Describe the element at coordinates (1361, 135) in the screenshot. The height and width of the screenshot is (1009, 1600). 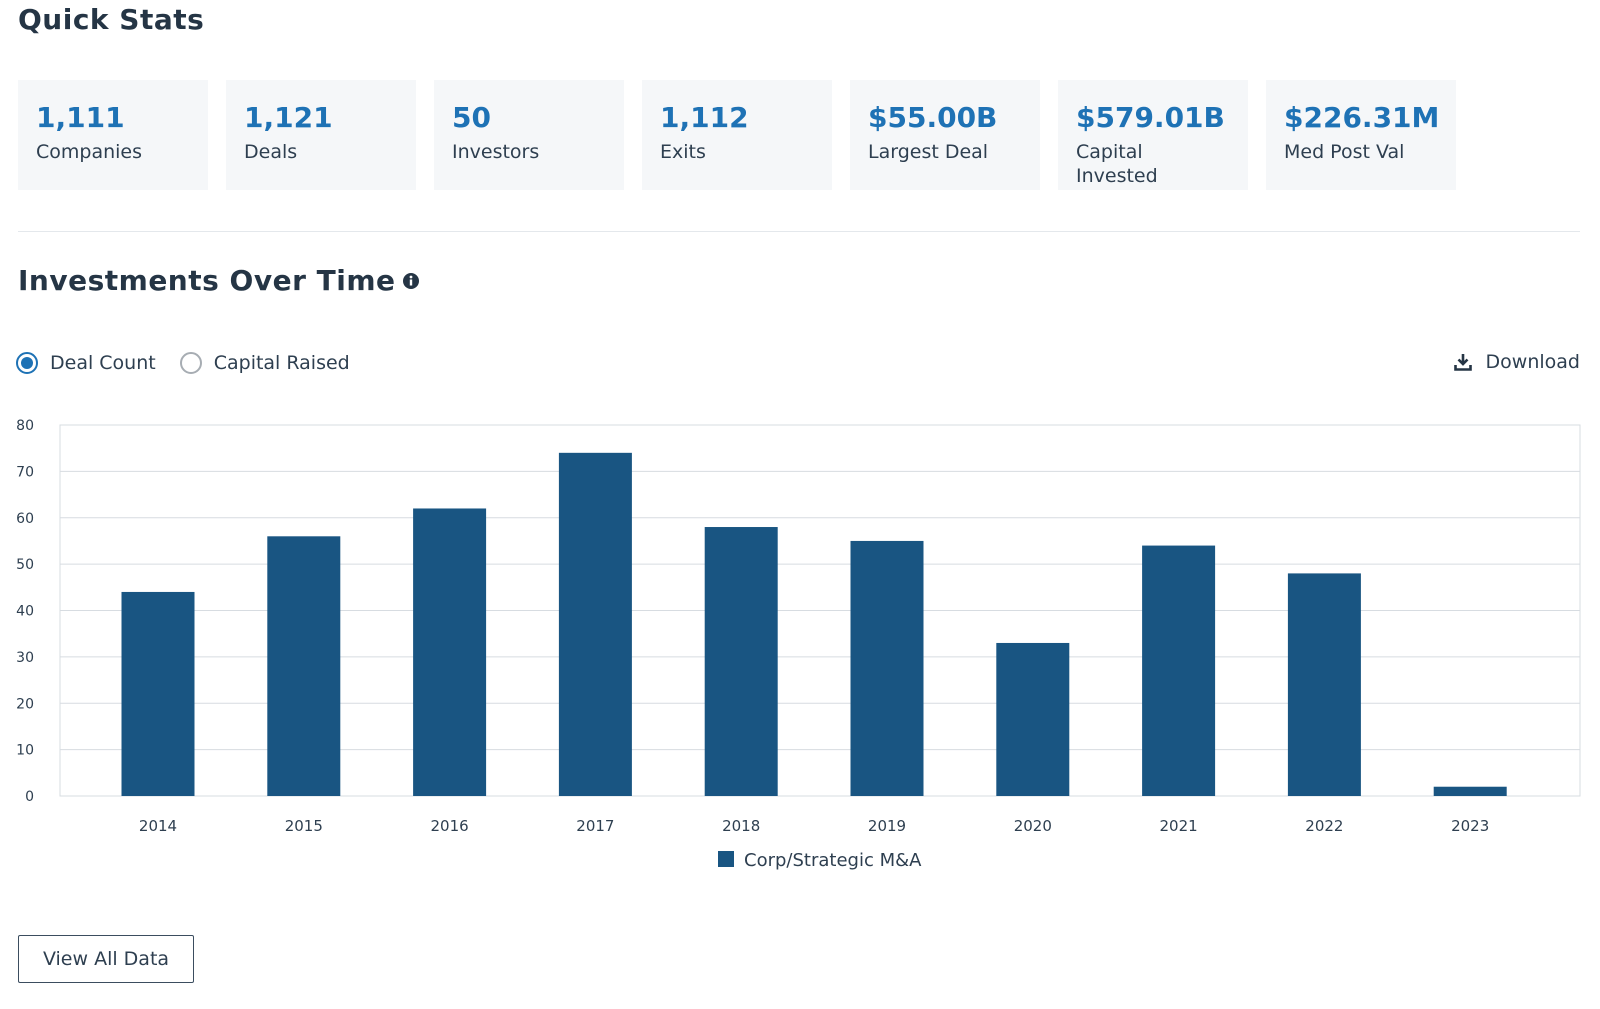
I see `stat-card-med-post-val: $226.31M Med Post Val` at that location.